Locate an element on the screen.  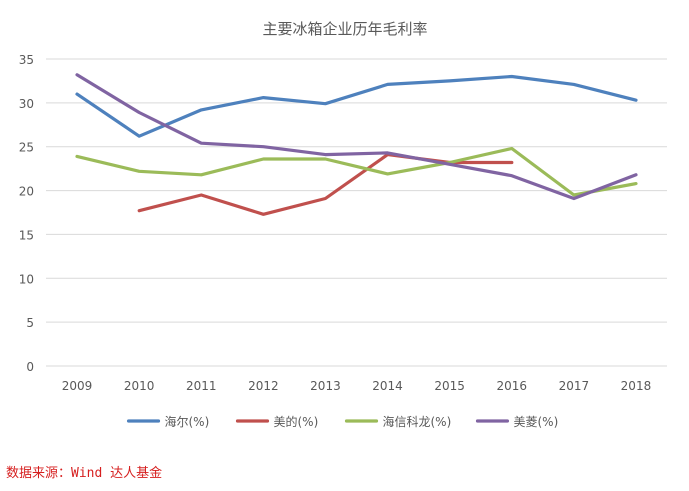
x-tick-label: 2012 is located at coordinates (263, 386).